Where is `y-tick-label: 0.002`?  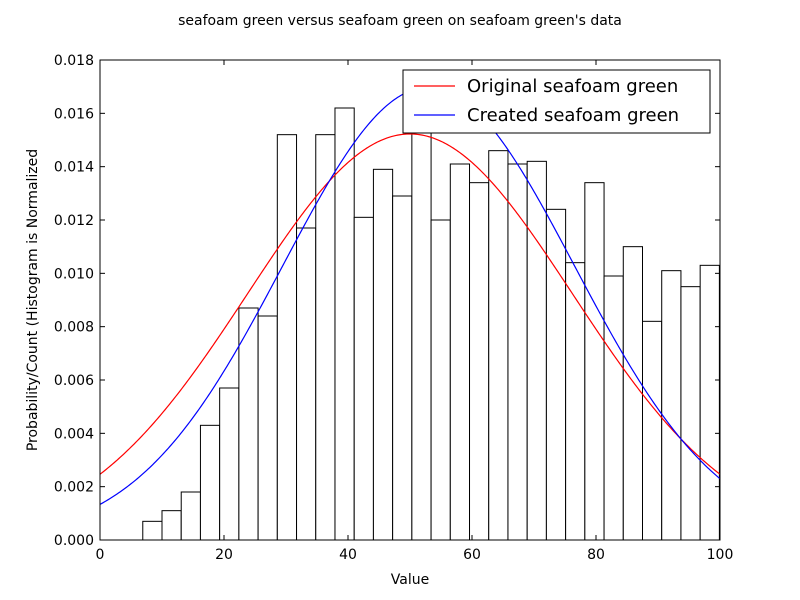
y-tick-label: 0.002 is located at coordinates (74, 488).